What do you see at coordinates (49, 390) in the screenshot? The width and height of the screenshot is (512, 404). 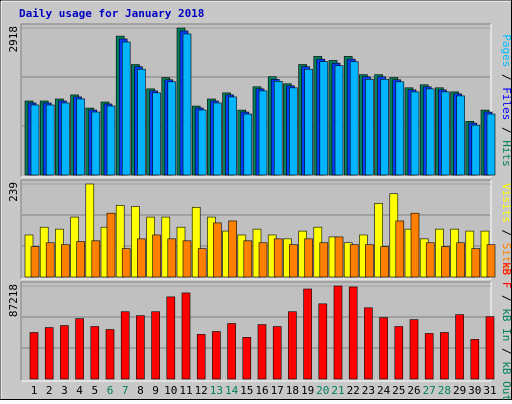 I see `x-tick-label: 2` at bounding box center [49, 390].